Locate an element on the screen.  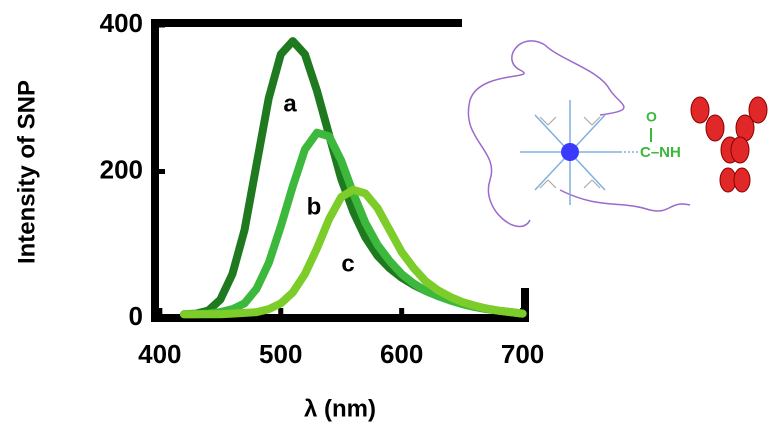
y-tick-label: 200 is located at coordinates (121, 169).